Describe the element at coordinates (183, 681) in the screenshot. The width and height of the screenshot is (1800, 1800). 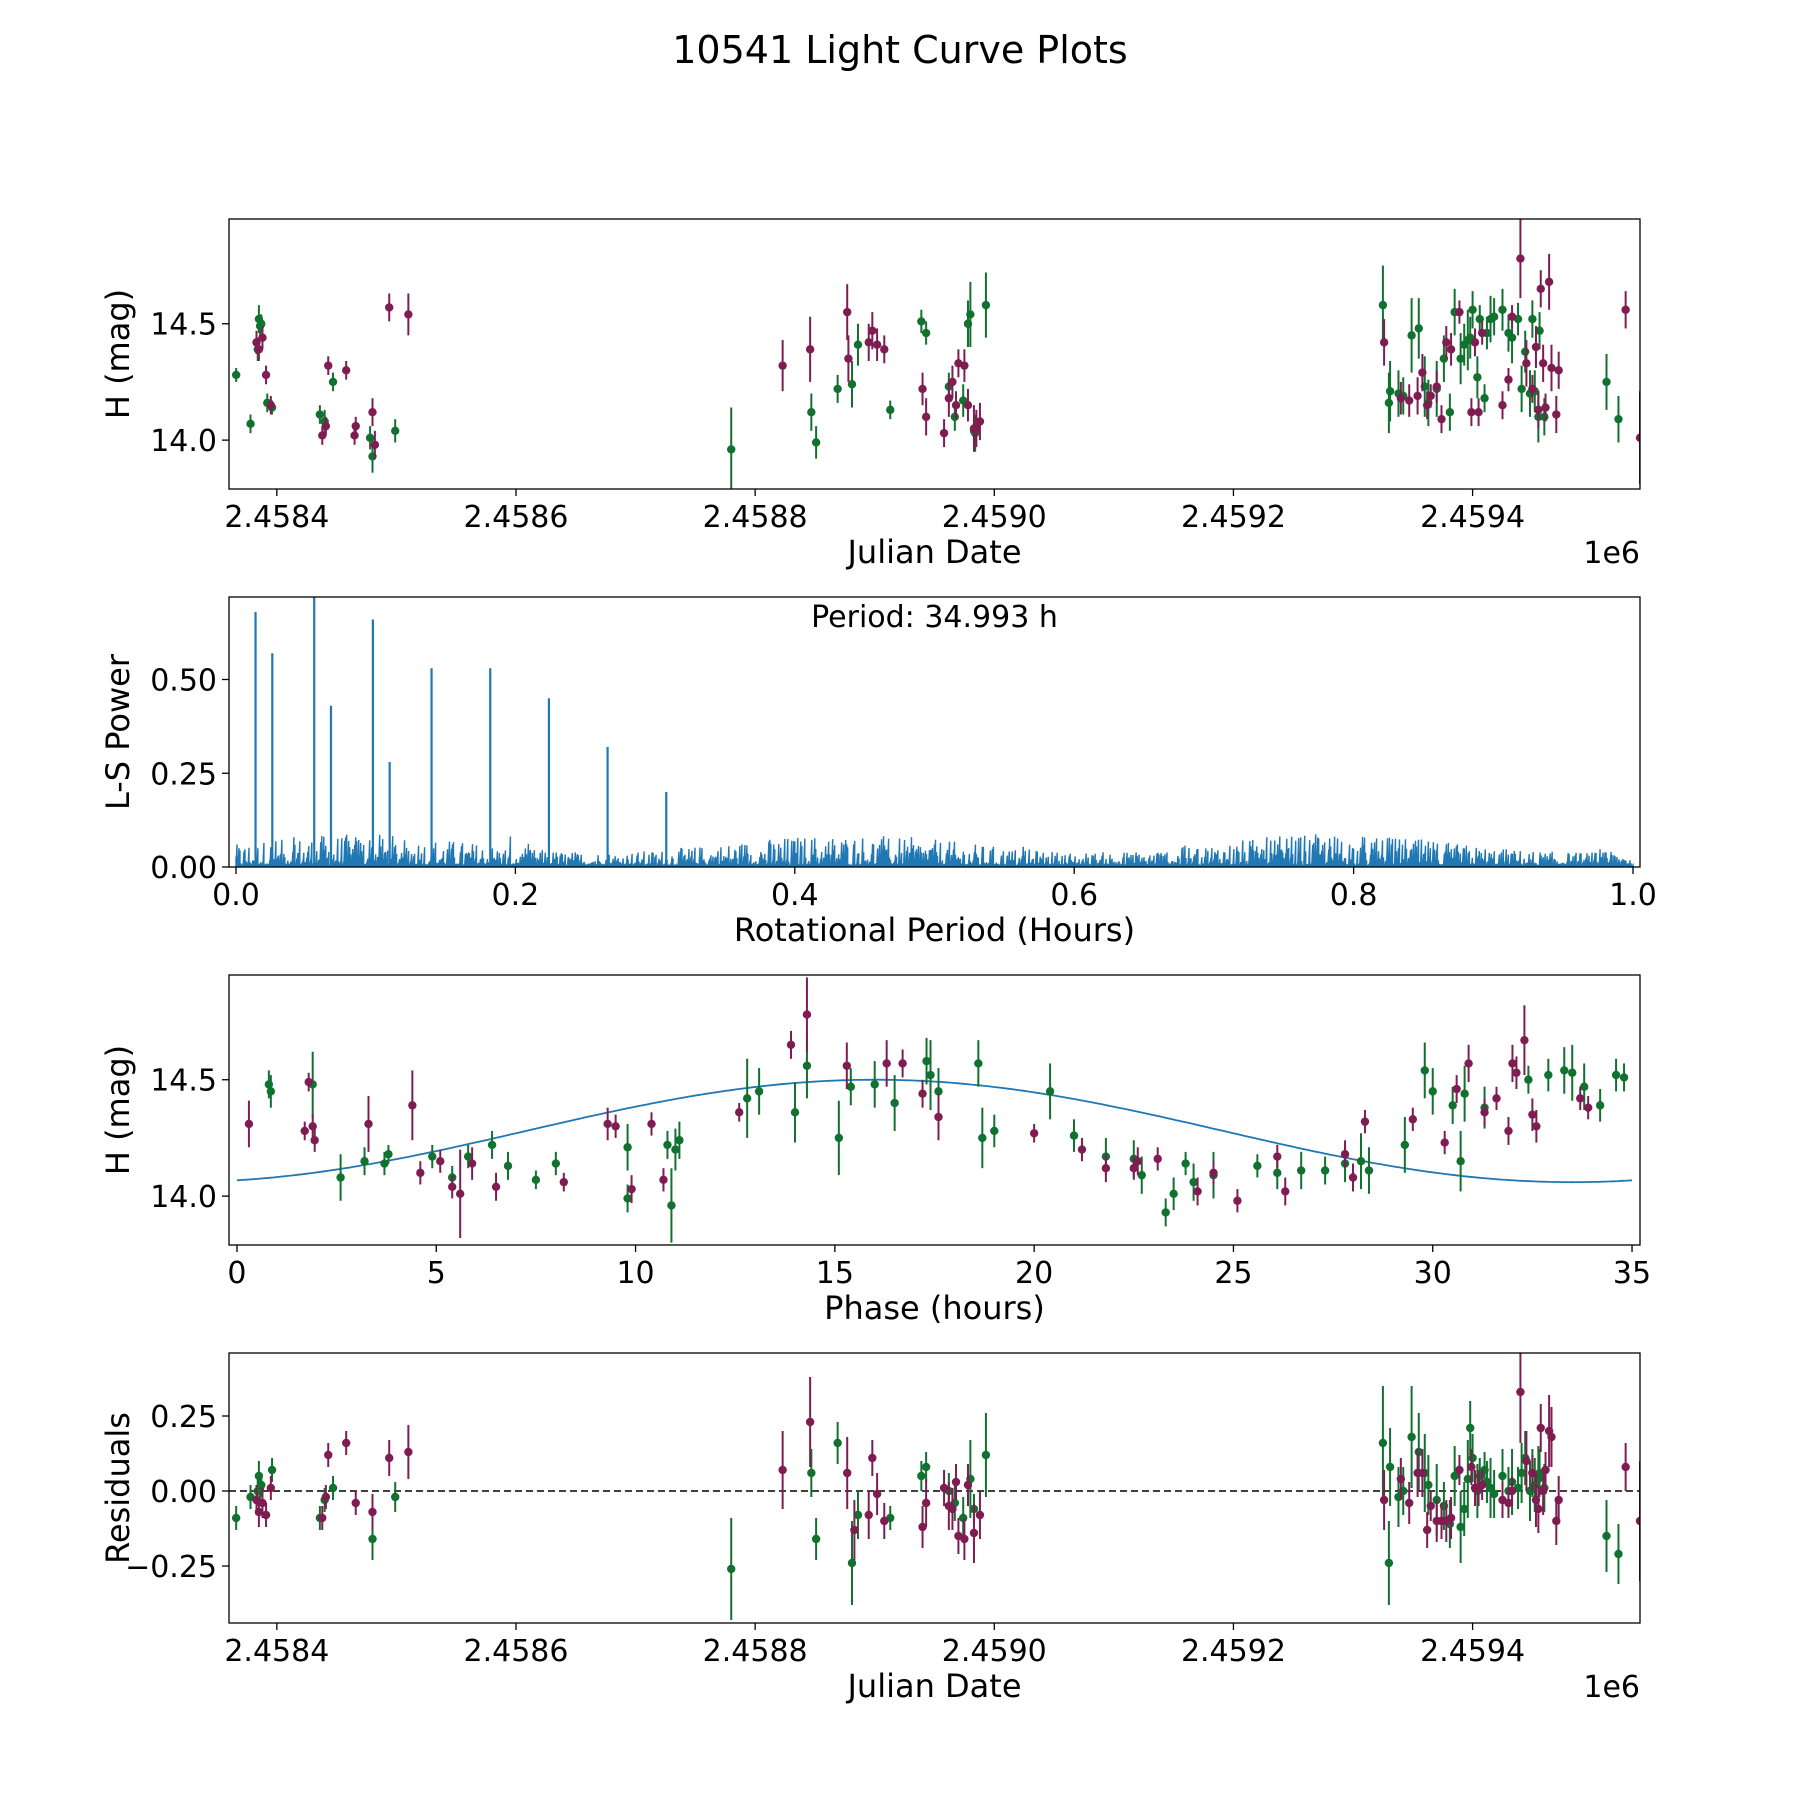
I see `y-tick-label: 0.50` at that location.